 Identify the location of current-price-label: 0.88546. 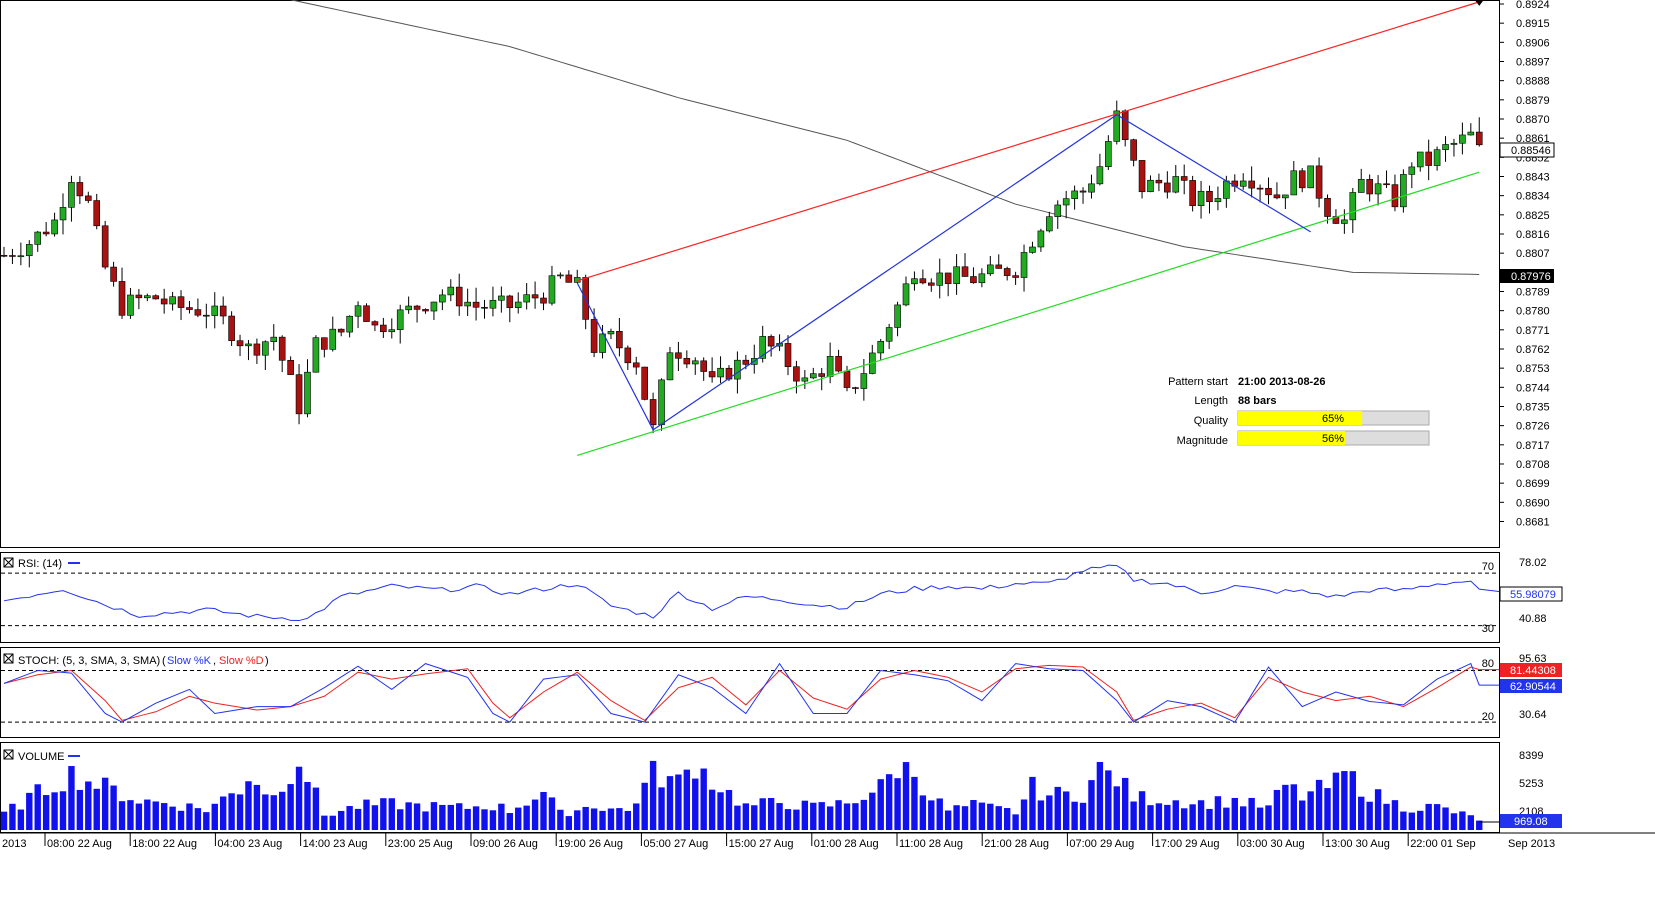
(1531, 151).